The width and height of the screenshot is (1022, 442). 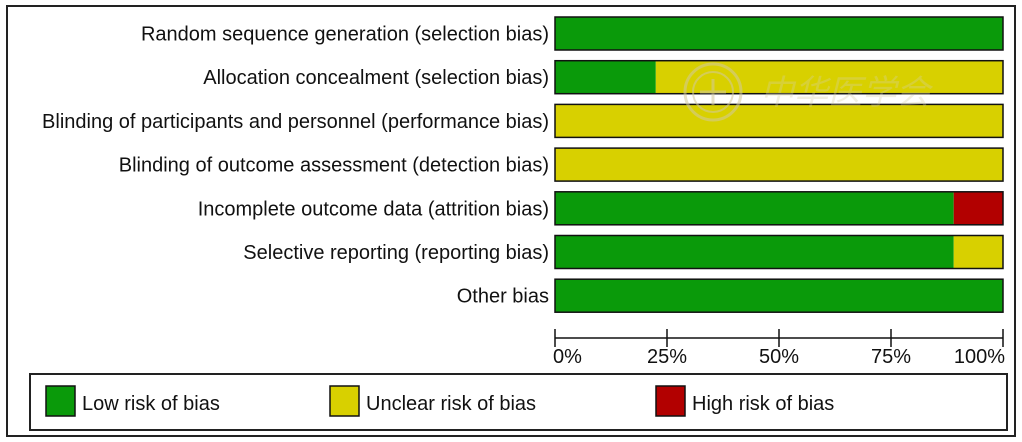 I want to click on x-tick-label: 0%, so click(x=567, y=357).